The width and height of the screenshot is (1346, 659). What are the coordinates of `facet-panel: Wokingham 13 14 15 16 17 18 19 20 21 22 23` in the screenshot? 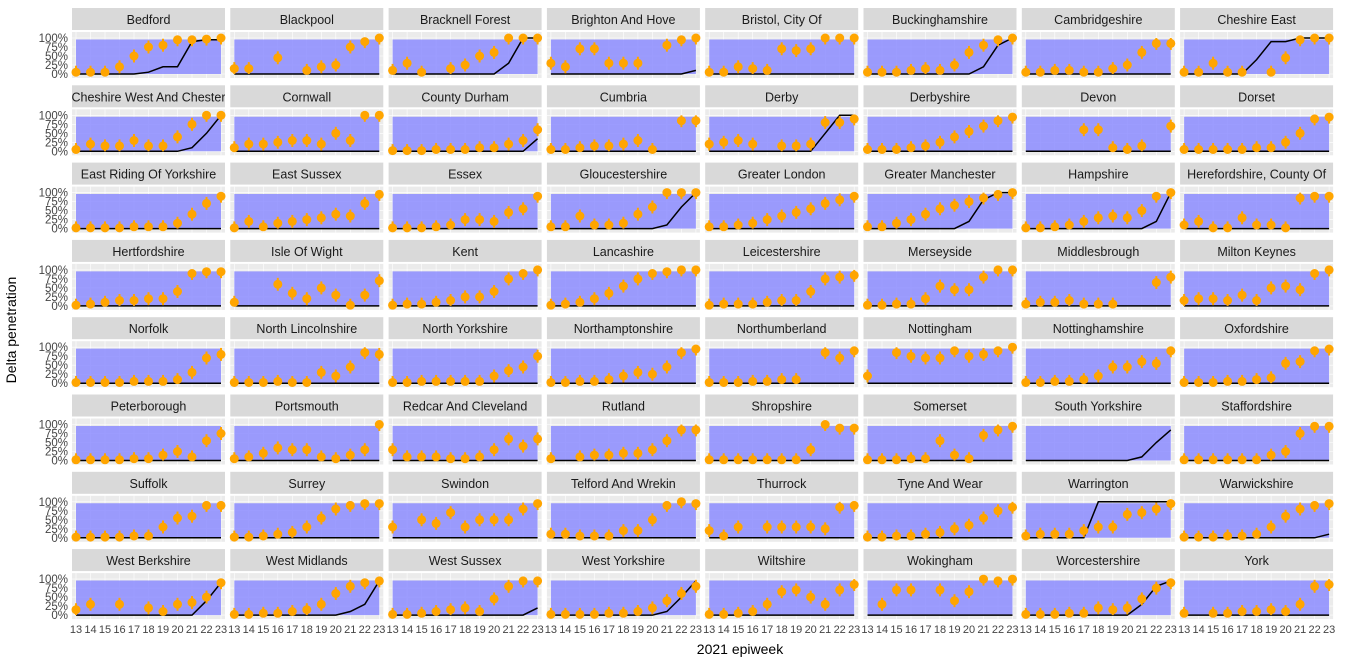 It's located at (940, 592).